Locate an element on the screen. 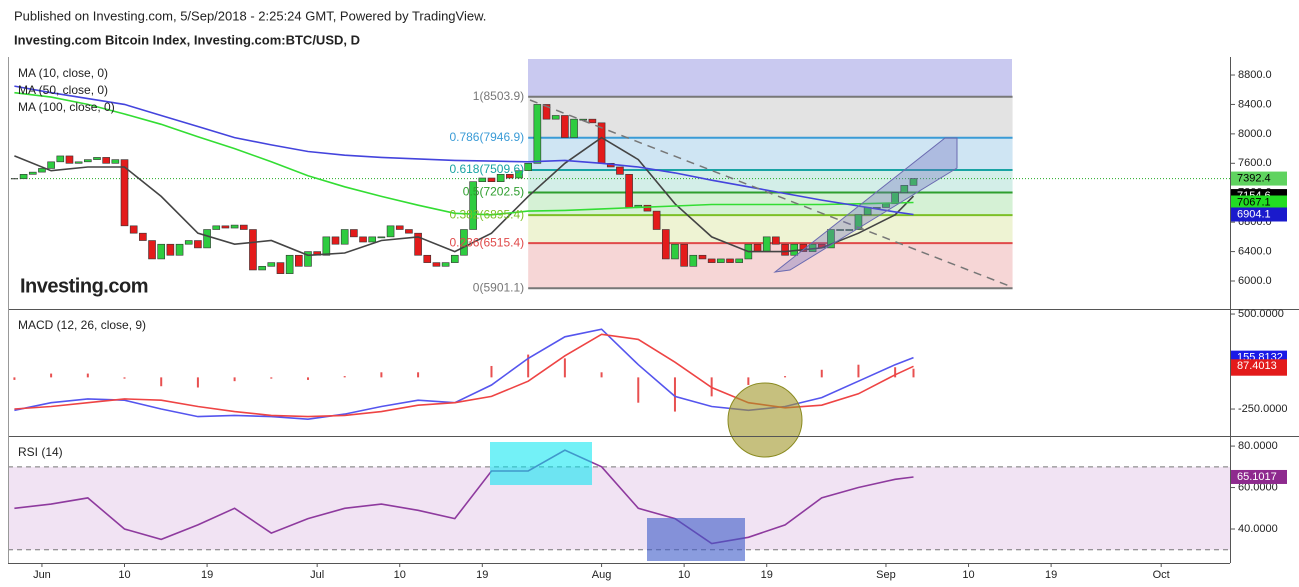  y-tick-label: 8000.0 is located at coordinates (1255, 134).